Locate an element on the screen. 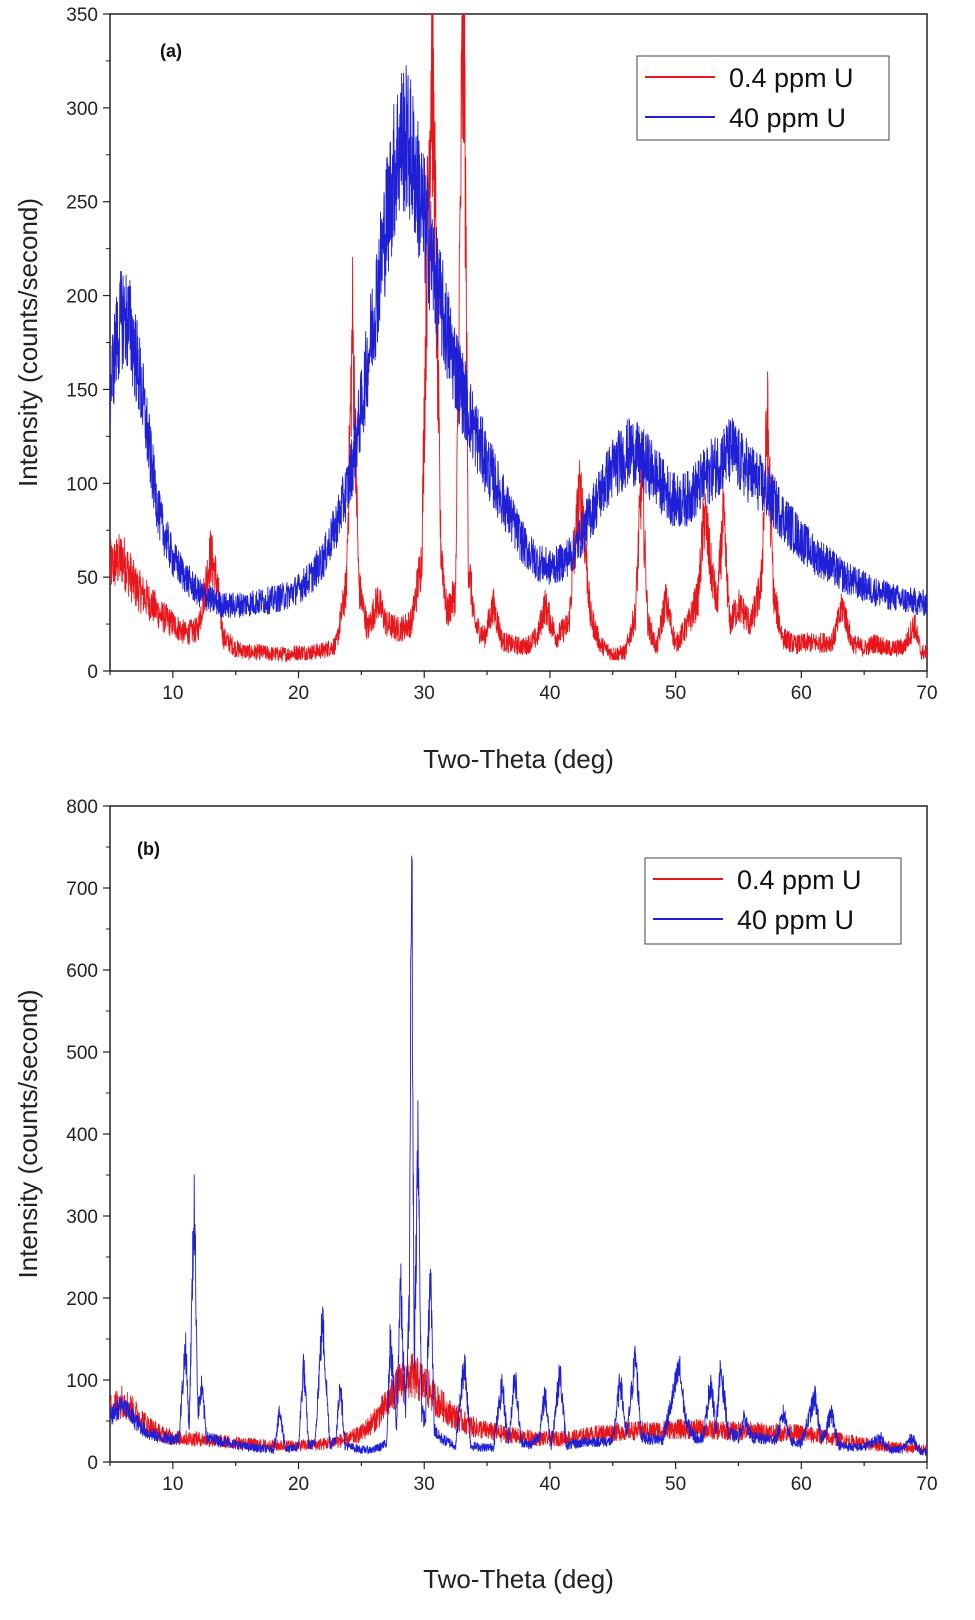 The height and width of the screenshot is (1620, 975). y-tick-label: 350 is located at coordinates (82, 15).